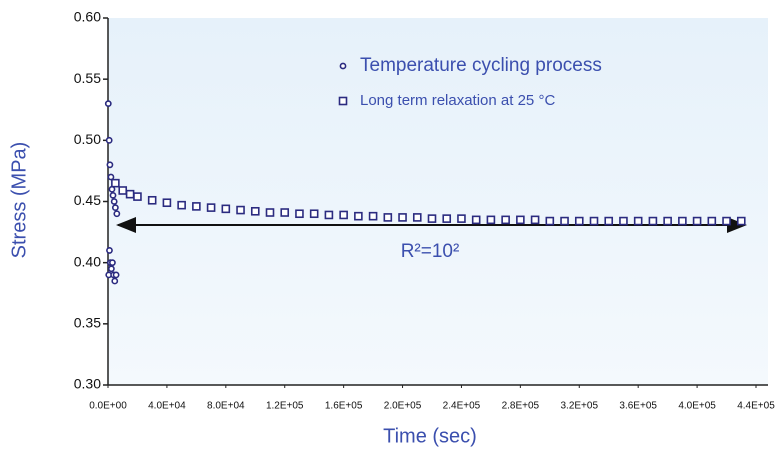 The image size is (782, 452). What do you see at coordinates (457, 100) in the screenshot?
I see `legend-label: Long term relaxation at 25 °C` at bounding box center [457, 100].